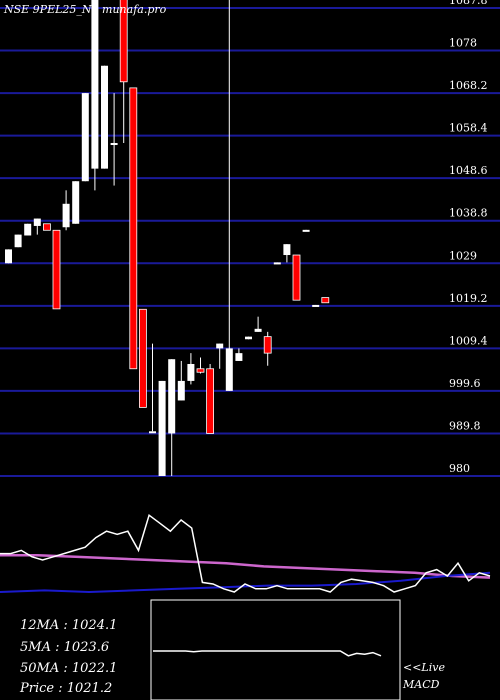  What do you see at coordinates (85, 9) in the screenshot?
I see `chart-title: NSE 9PEL25_N0 munafa.pro` at bounding box center [85, 9].